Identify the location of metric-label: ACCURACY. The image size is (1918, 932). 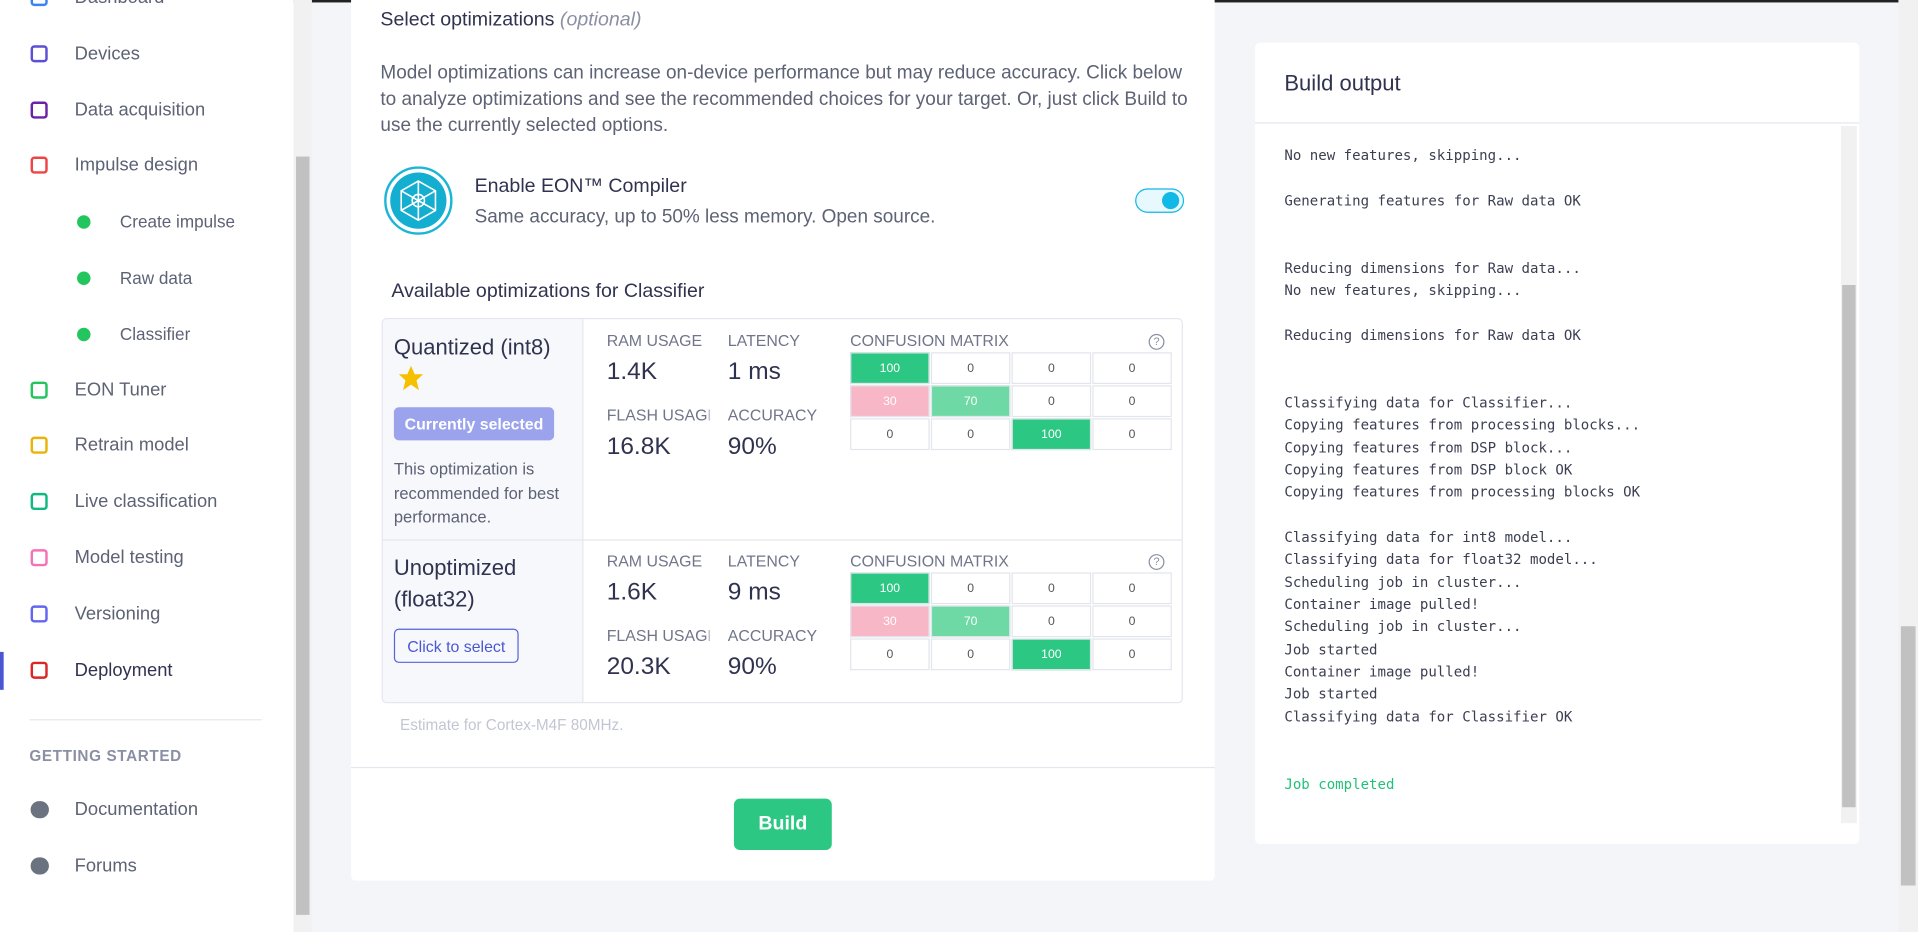
(772, 415).